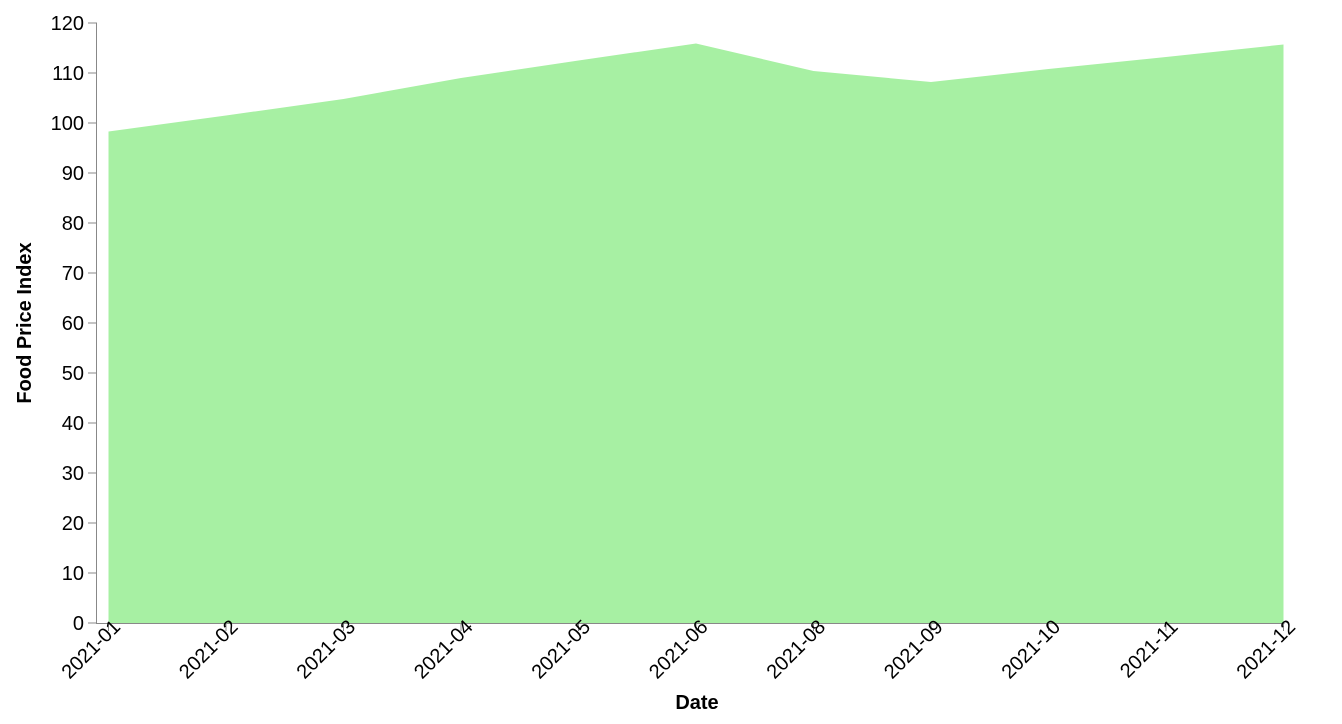 The height and width of the screenshot is (724, 1342). Describe the element at coordinates (326, 649) in the screenshot. I see `x-tick-label: 2021-03` at that location.